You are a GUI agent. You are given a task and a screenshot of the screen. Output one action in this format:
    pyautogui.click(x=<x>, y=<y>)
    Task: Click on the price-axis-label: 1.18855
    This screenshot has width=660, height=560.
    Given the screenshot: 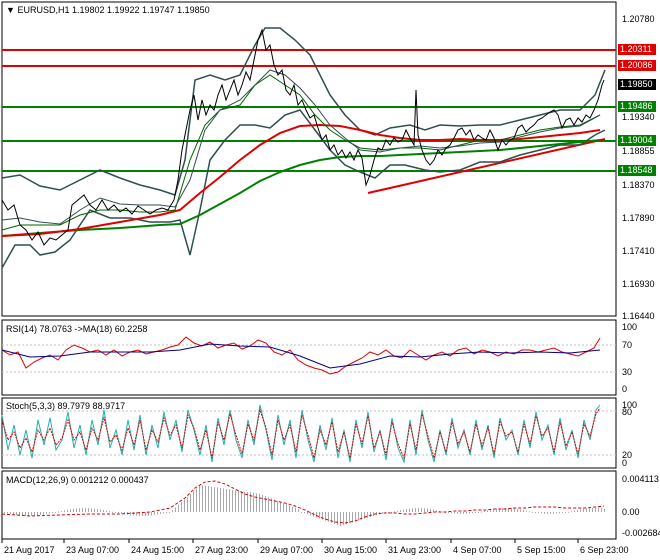 What is the action you would take?
    pyautogui.click(x=638, y=151)
    